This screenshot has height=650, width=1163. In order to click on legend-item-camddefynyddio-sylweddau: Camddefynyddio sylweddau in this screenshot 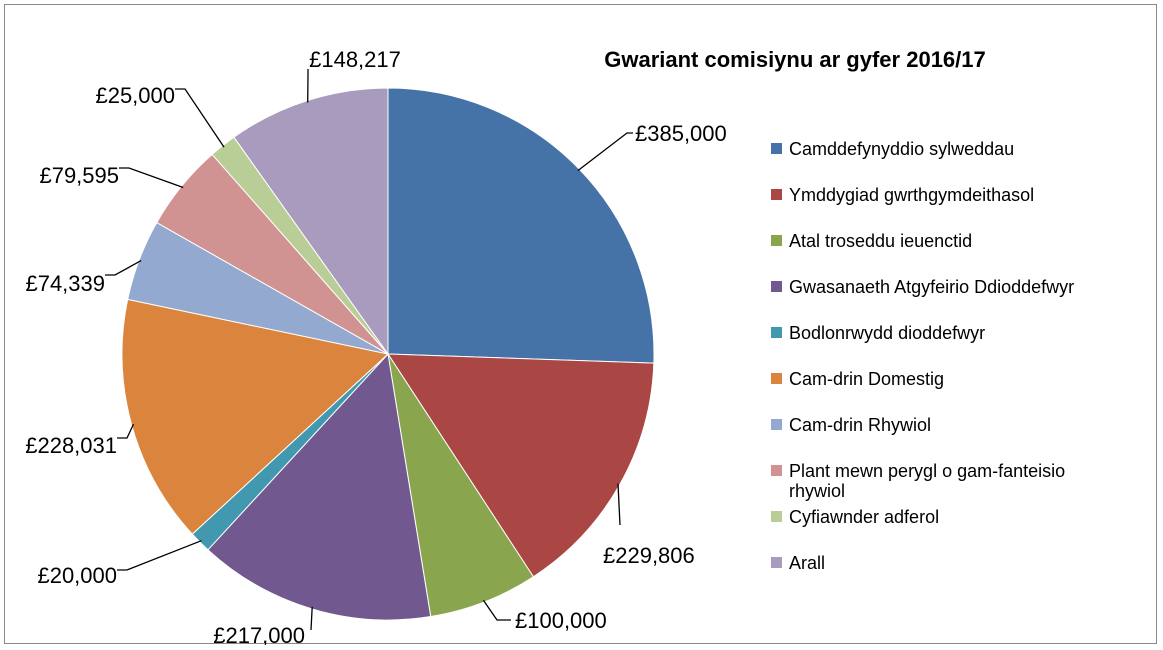, I will do `click(892, 149)`.